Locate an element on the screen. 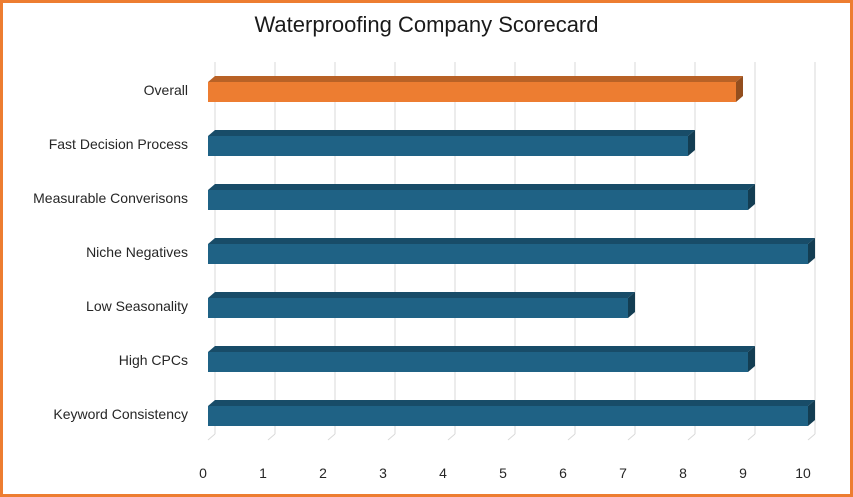 This screenshot has width=853, height=497. x-tick-label: 0 is located at coordinates (203, 473).